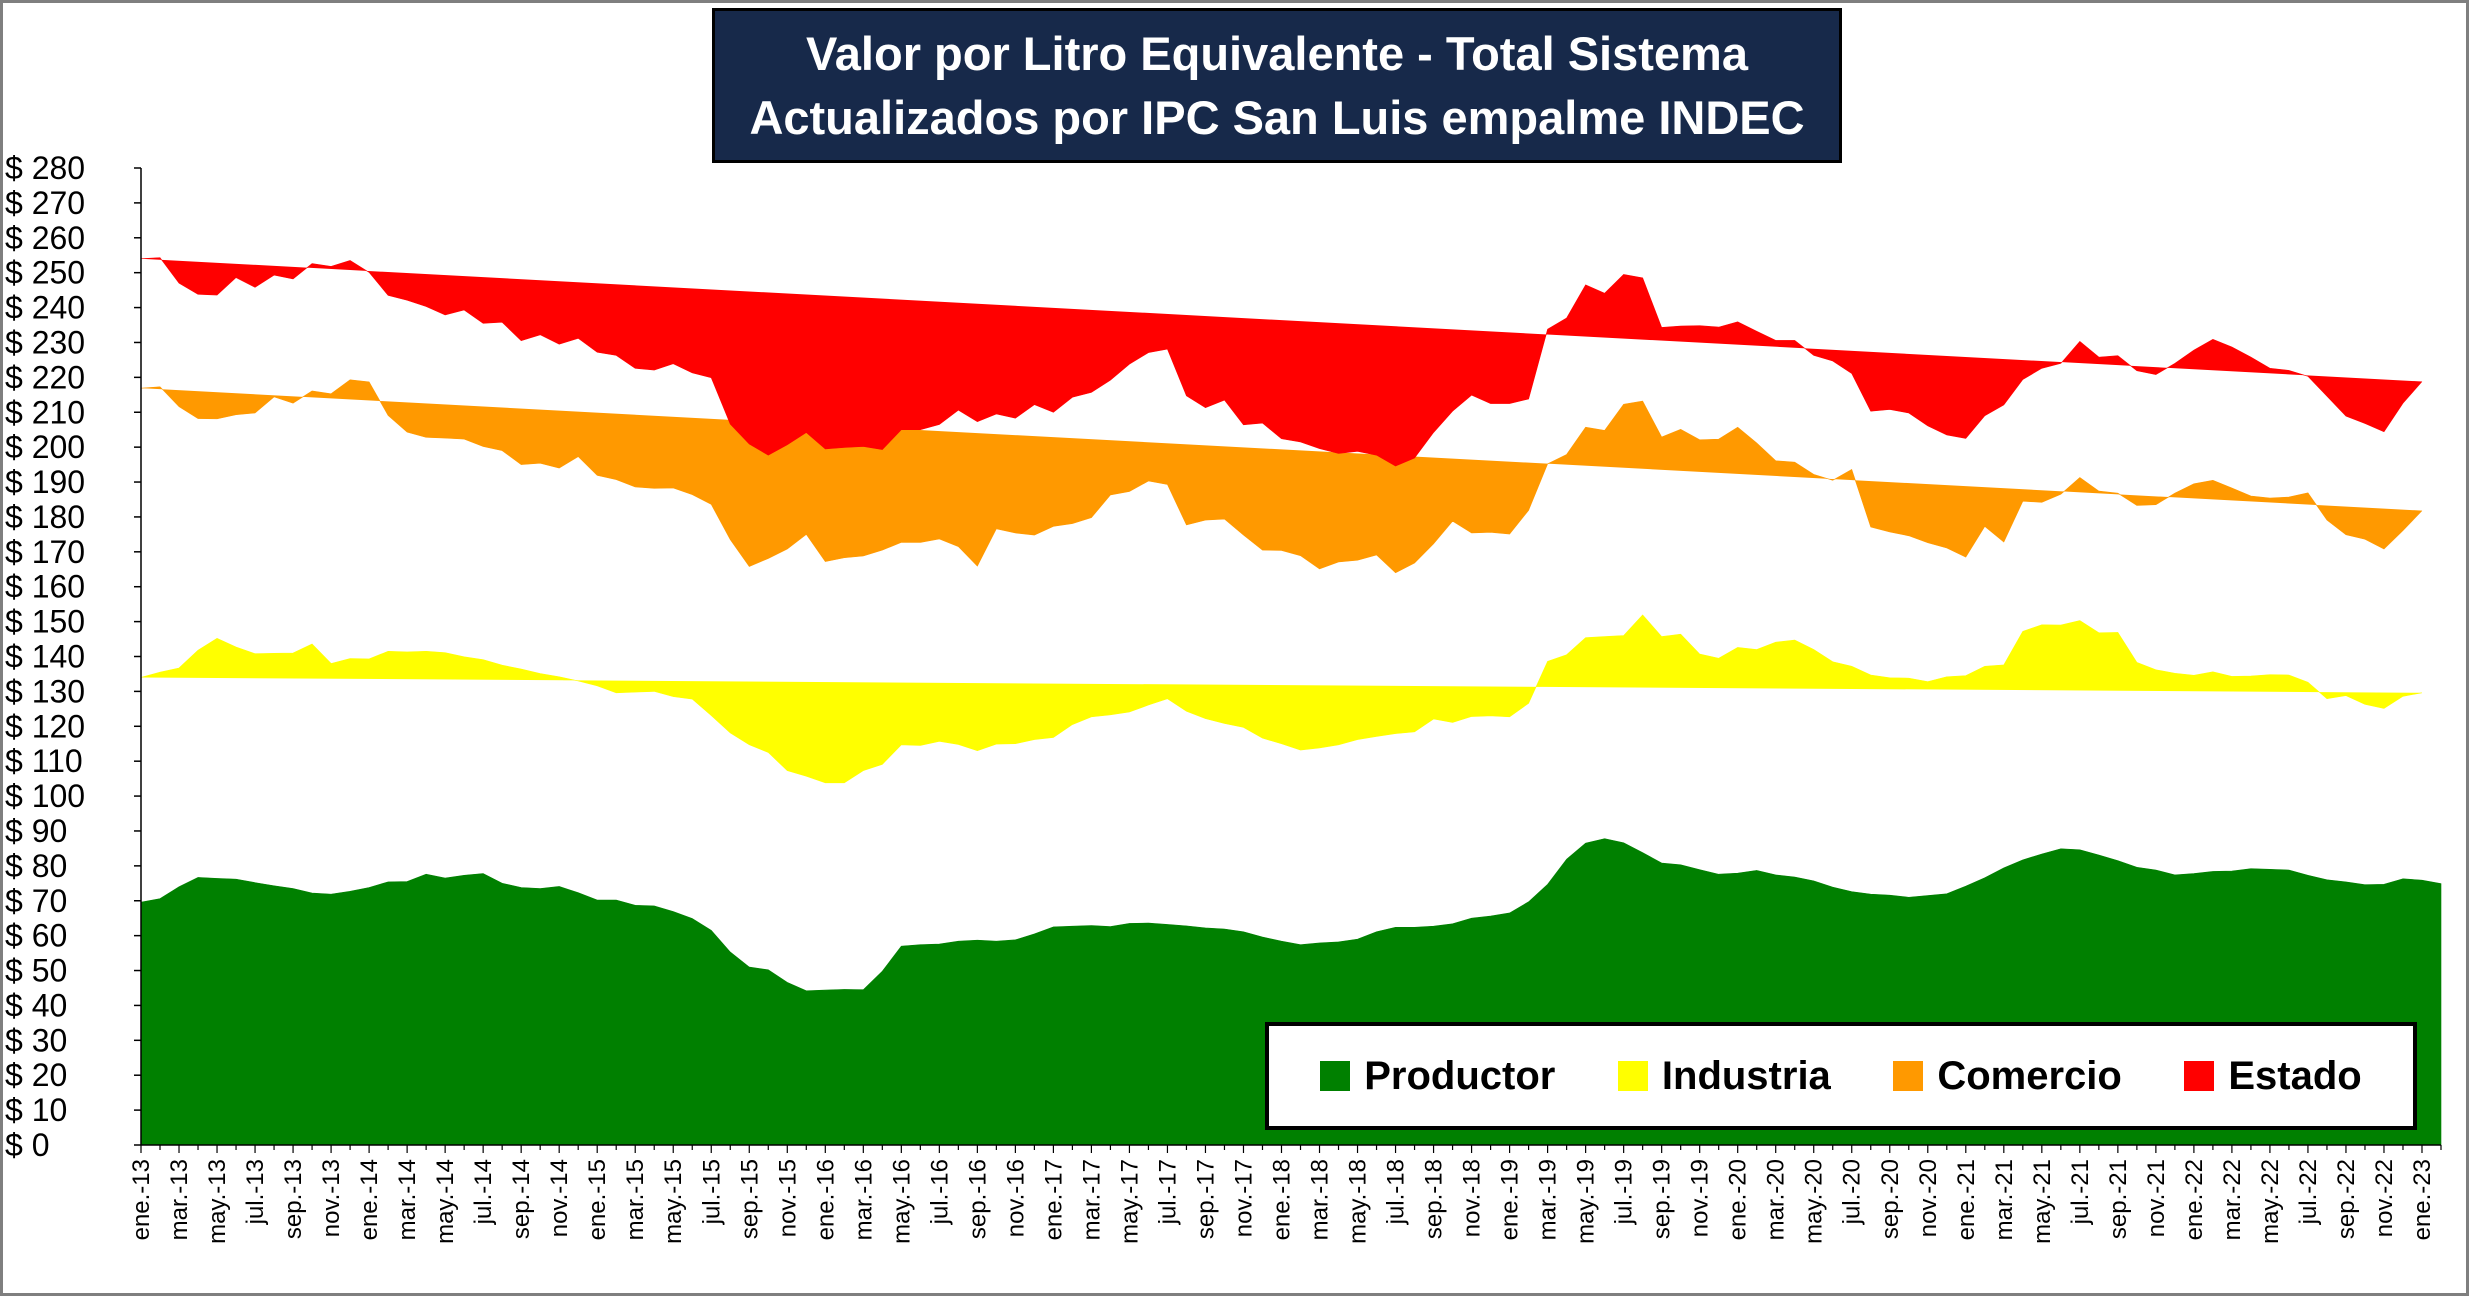 This screenshot has height=1296, width=2469. I want to click on y-tick-label: $ 280, so click(45, 168).